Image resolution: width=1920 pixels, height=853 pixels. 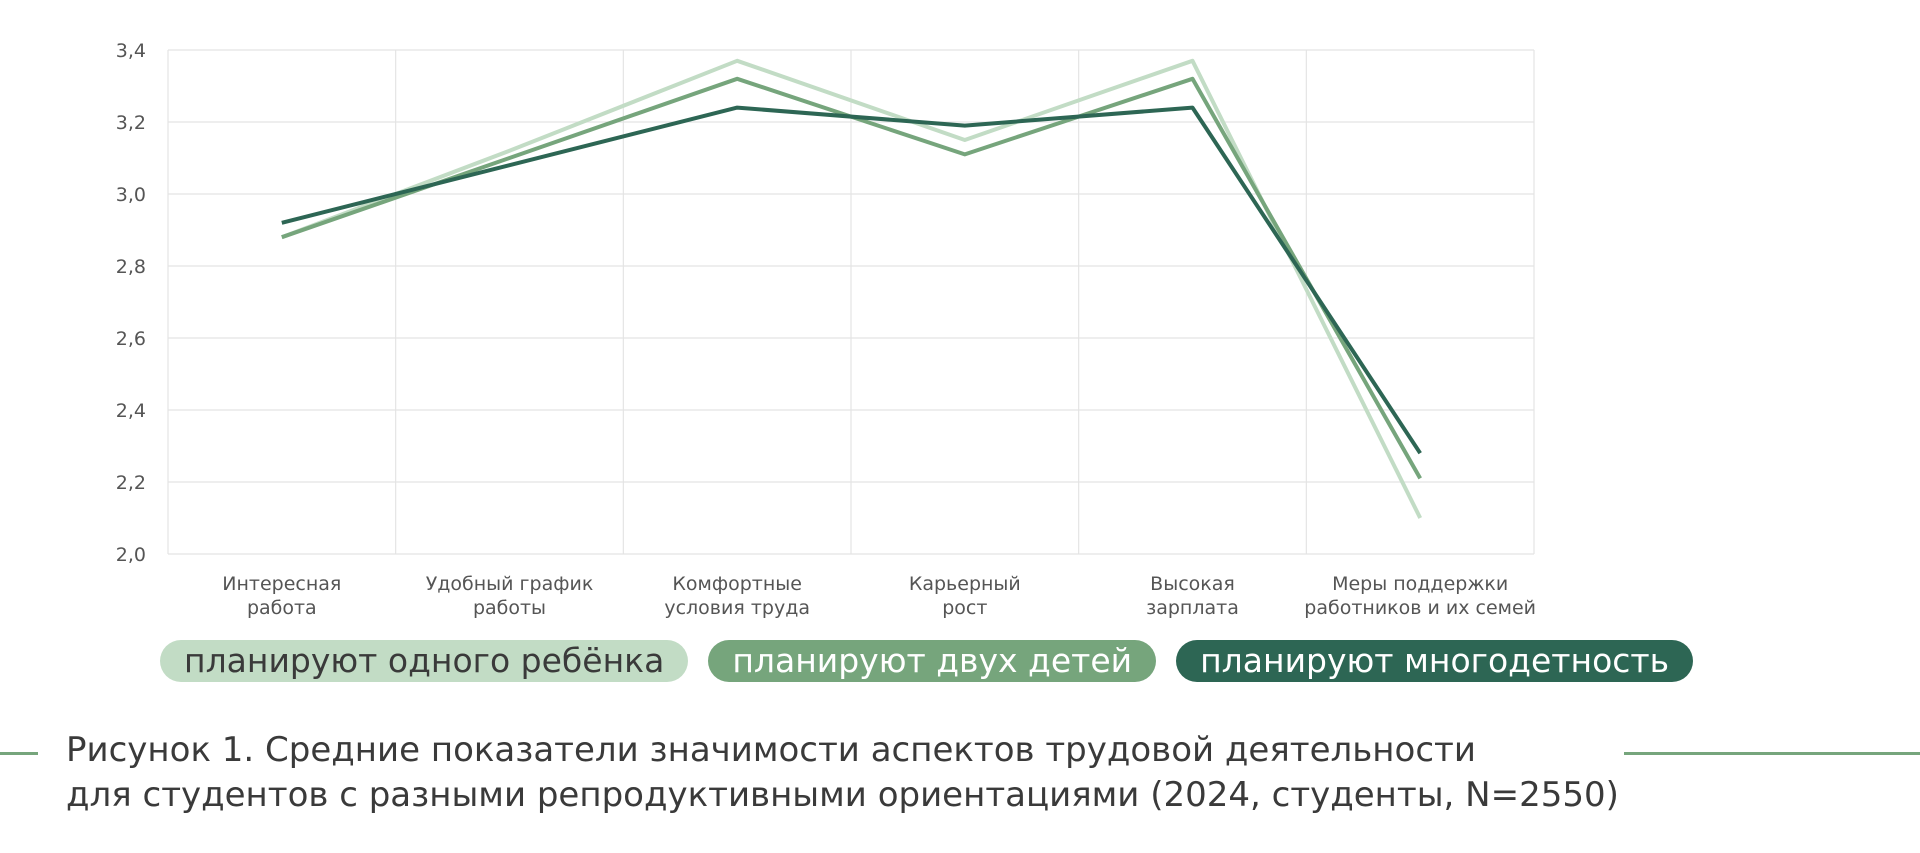 I want to click on legend-item-two-children: планируют двух детей, so click(x=932, y=661).